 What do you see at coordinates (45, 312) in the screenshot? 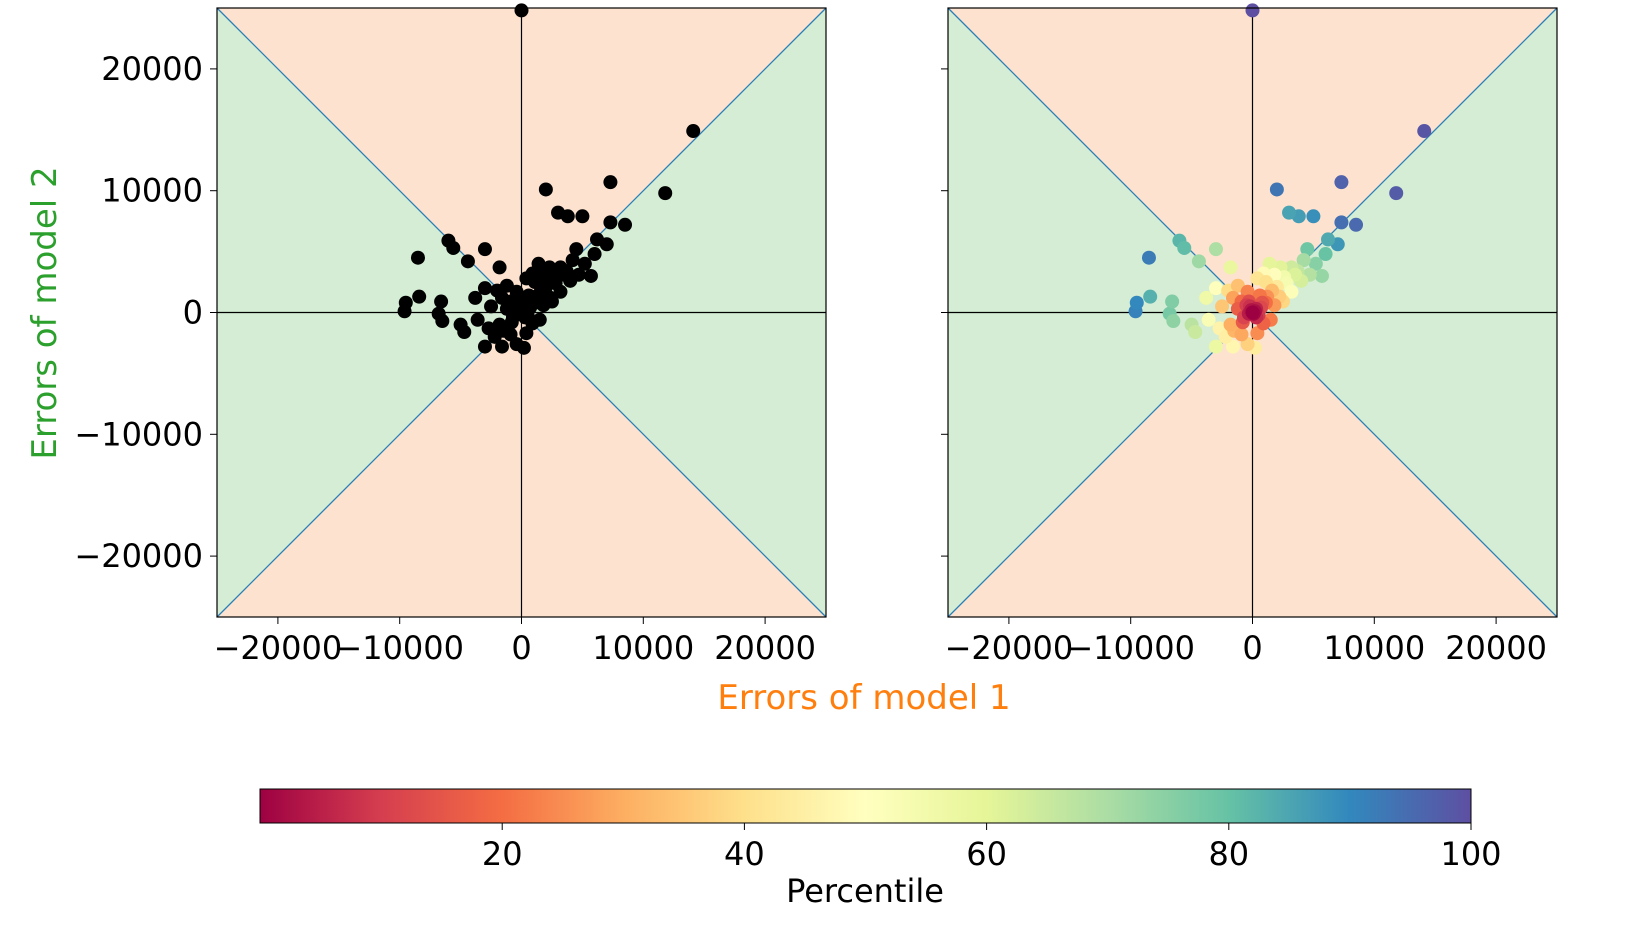
I see `y-axis-label: Errors of model 2` at bounding box center [45, 312].